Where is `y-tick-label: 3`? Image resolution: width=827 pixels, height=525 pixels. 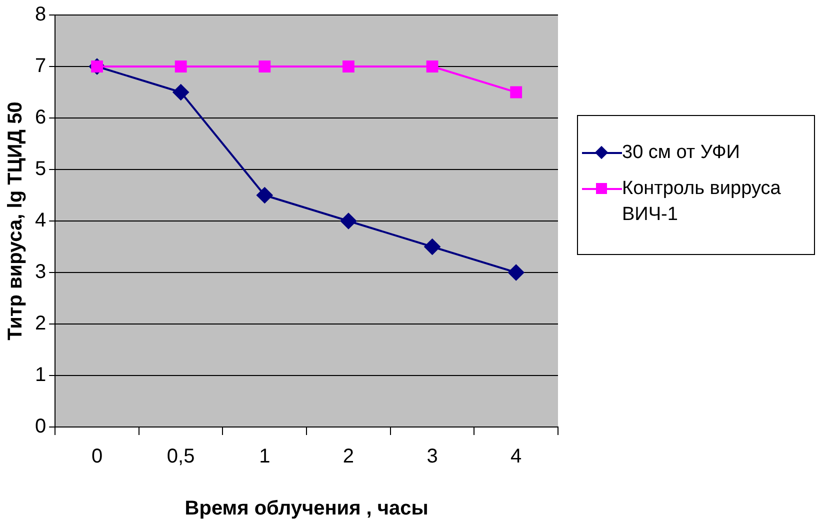 y-tick-label: 3 is located at coordinates (40, 272).